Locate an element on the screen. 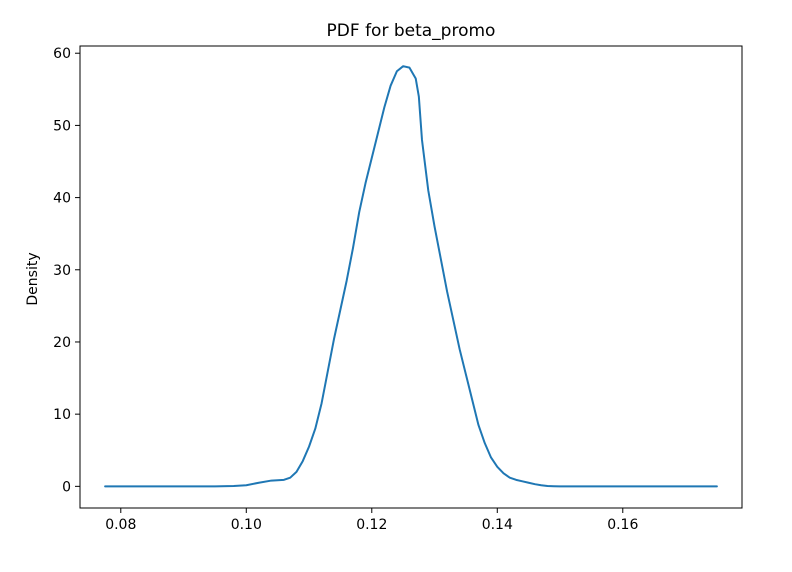 The image size is (792, 572). x-tick-label: 0.14 is located at coordinates (497, 525).